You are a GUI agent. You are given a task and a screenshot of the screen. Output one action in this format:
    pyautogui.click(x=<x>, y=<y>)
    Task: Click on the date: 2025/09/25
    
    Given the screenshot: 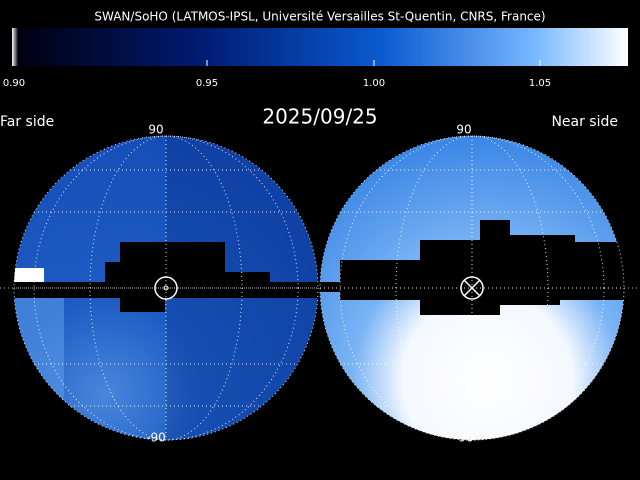 What is the action you would take?
    pyautogui.click(x=319, y=117)
    